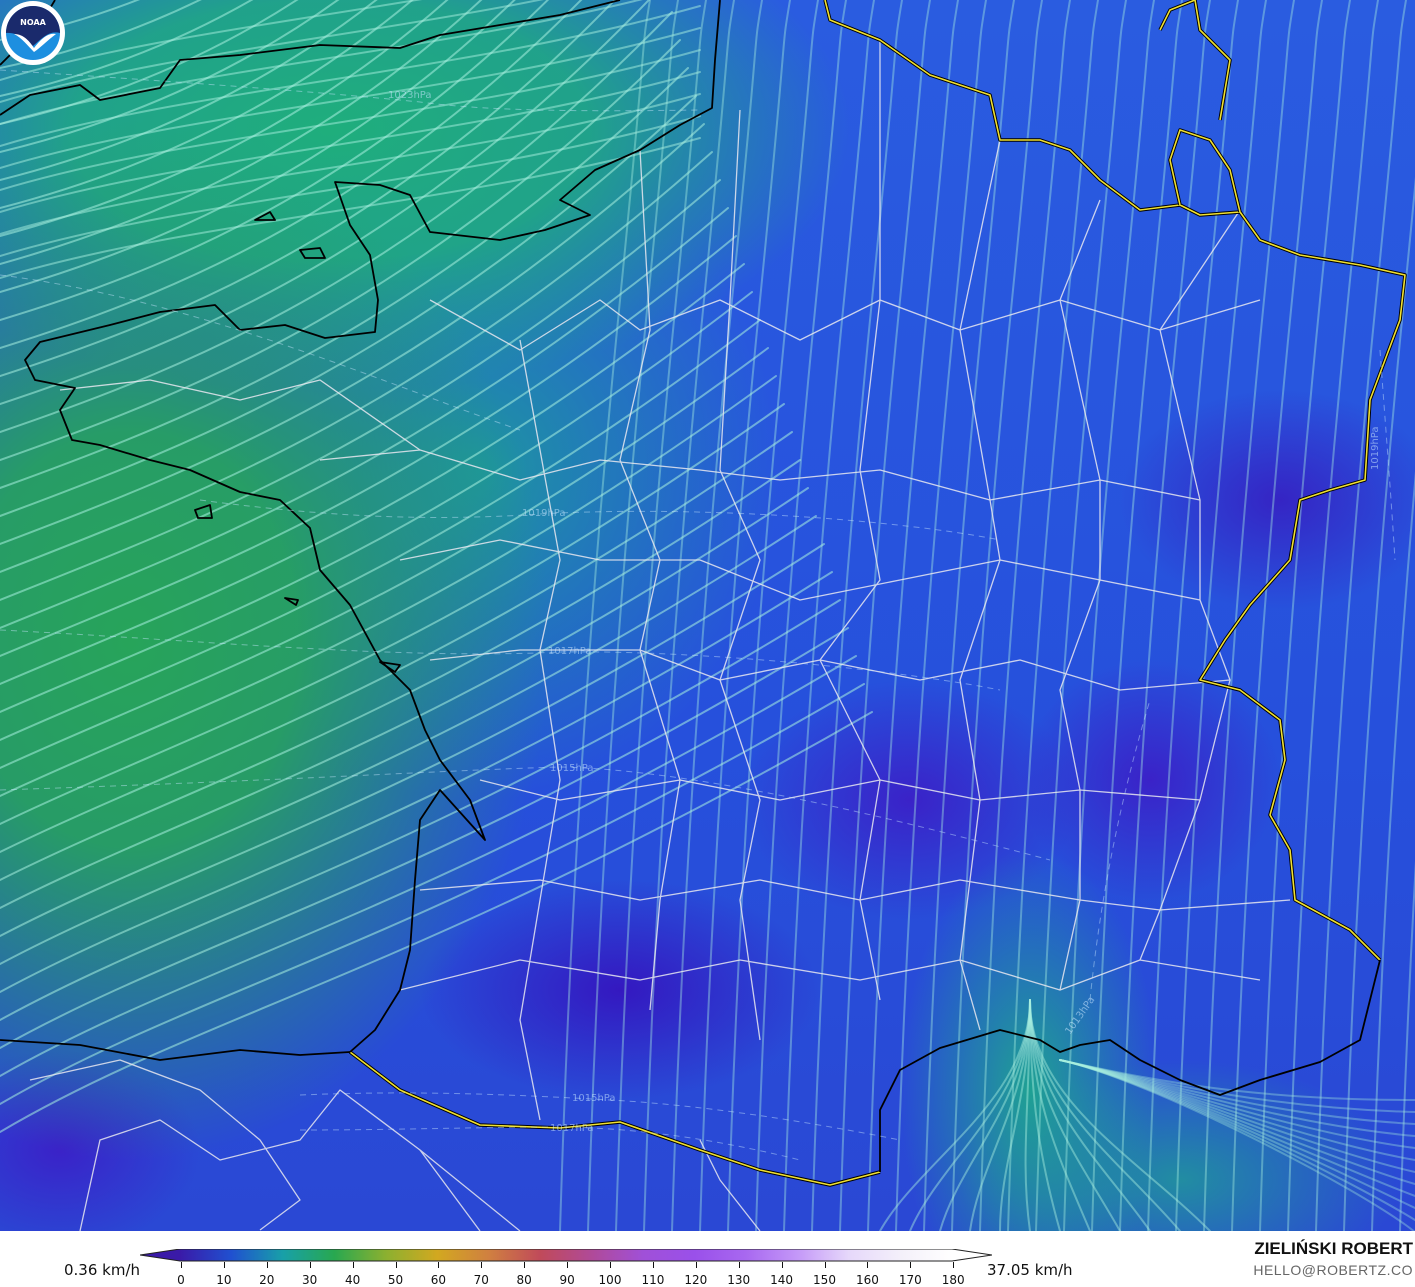 This screenshot has width=1415, height=1287. I want to click on author-email: HELLO@ROBERTZ.CO, so click(1333, 1270).